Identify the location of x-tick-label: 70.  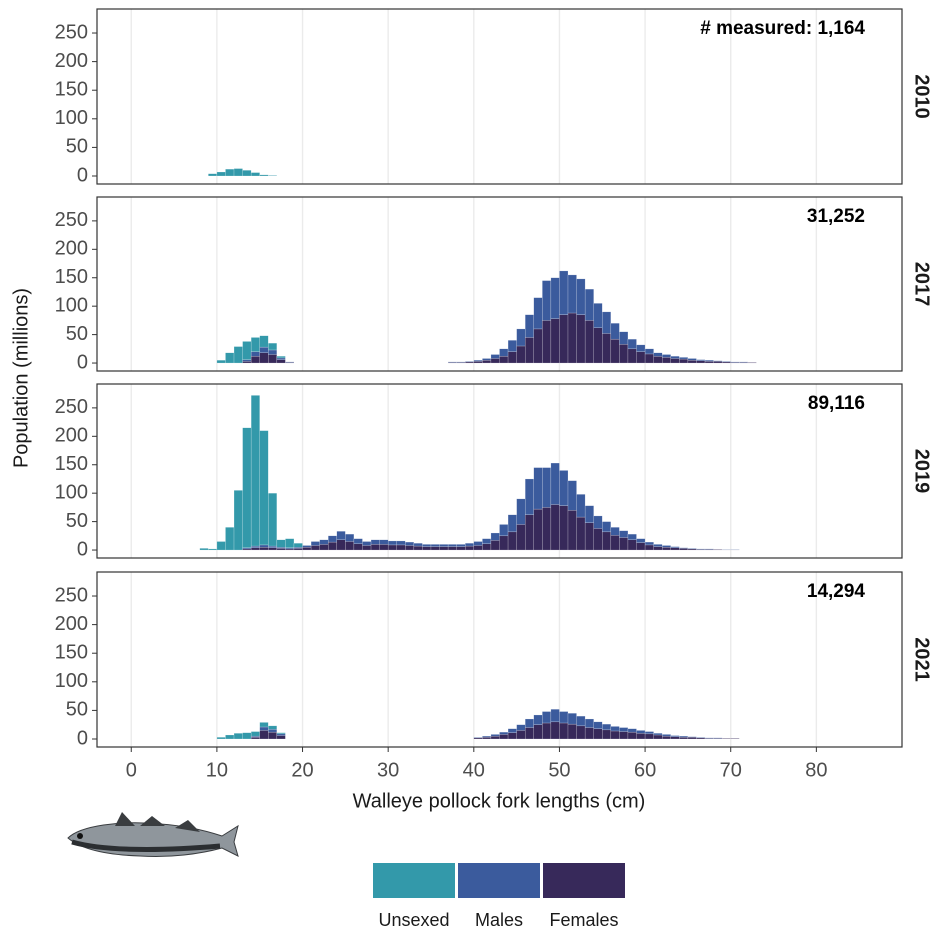
(731, 770).